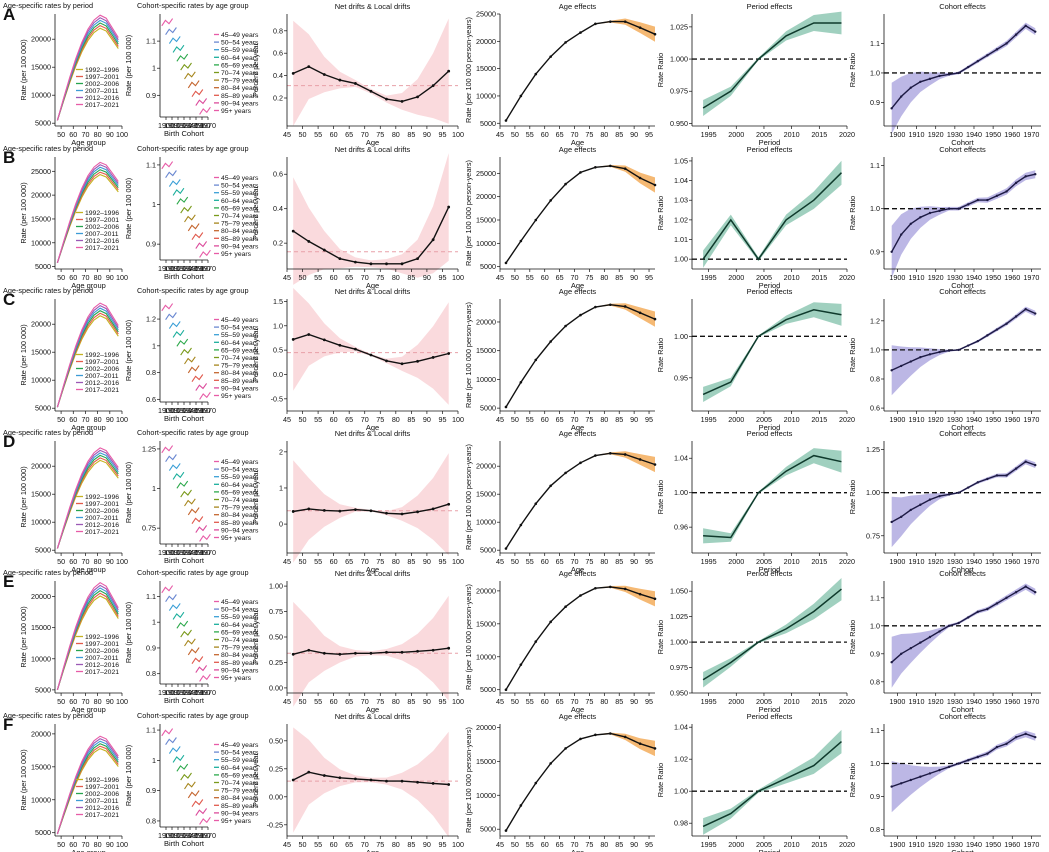 Image resolution: width=1049 pixels, height=852 pixels. I want to click on legend-entry: 65–69 years, so click(240, 208).